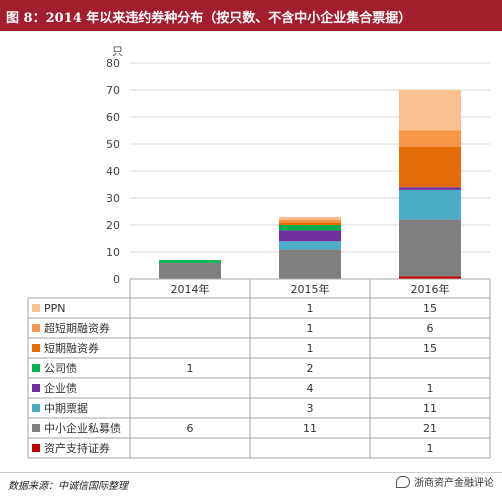  Describe the element at coordinates (403, 481) in the screenshot. I see `chat-bubble-icon` at that location.